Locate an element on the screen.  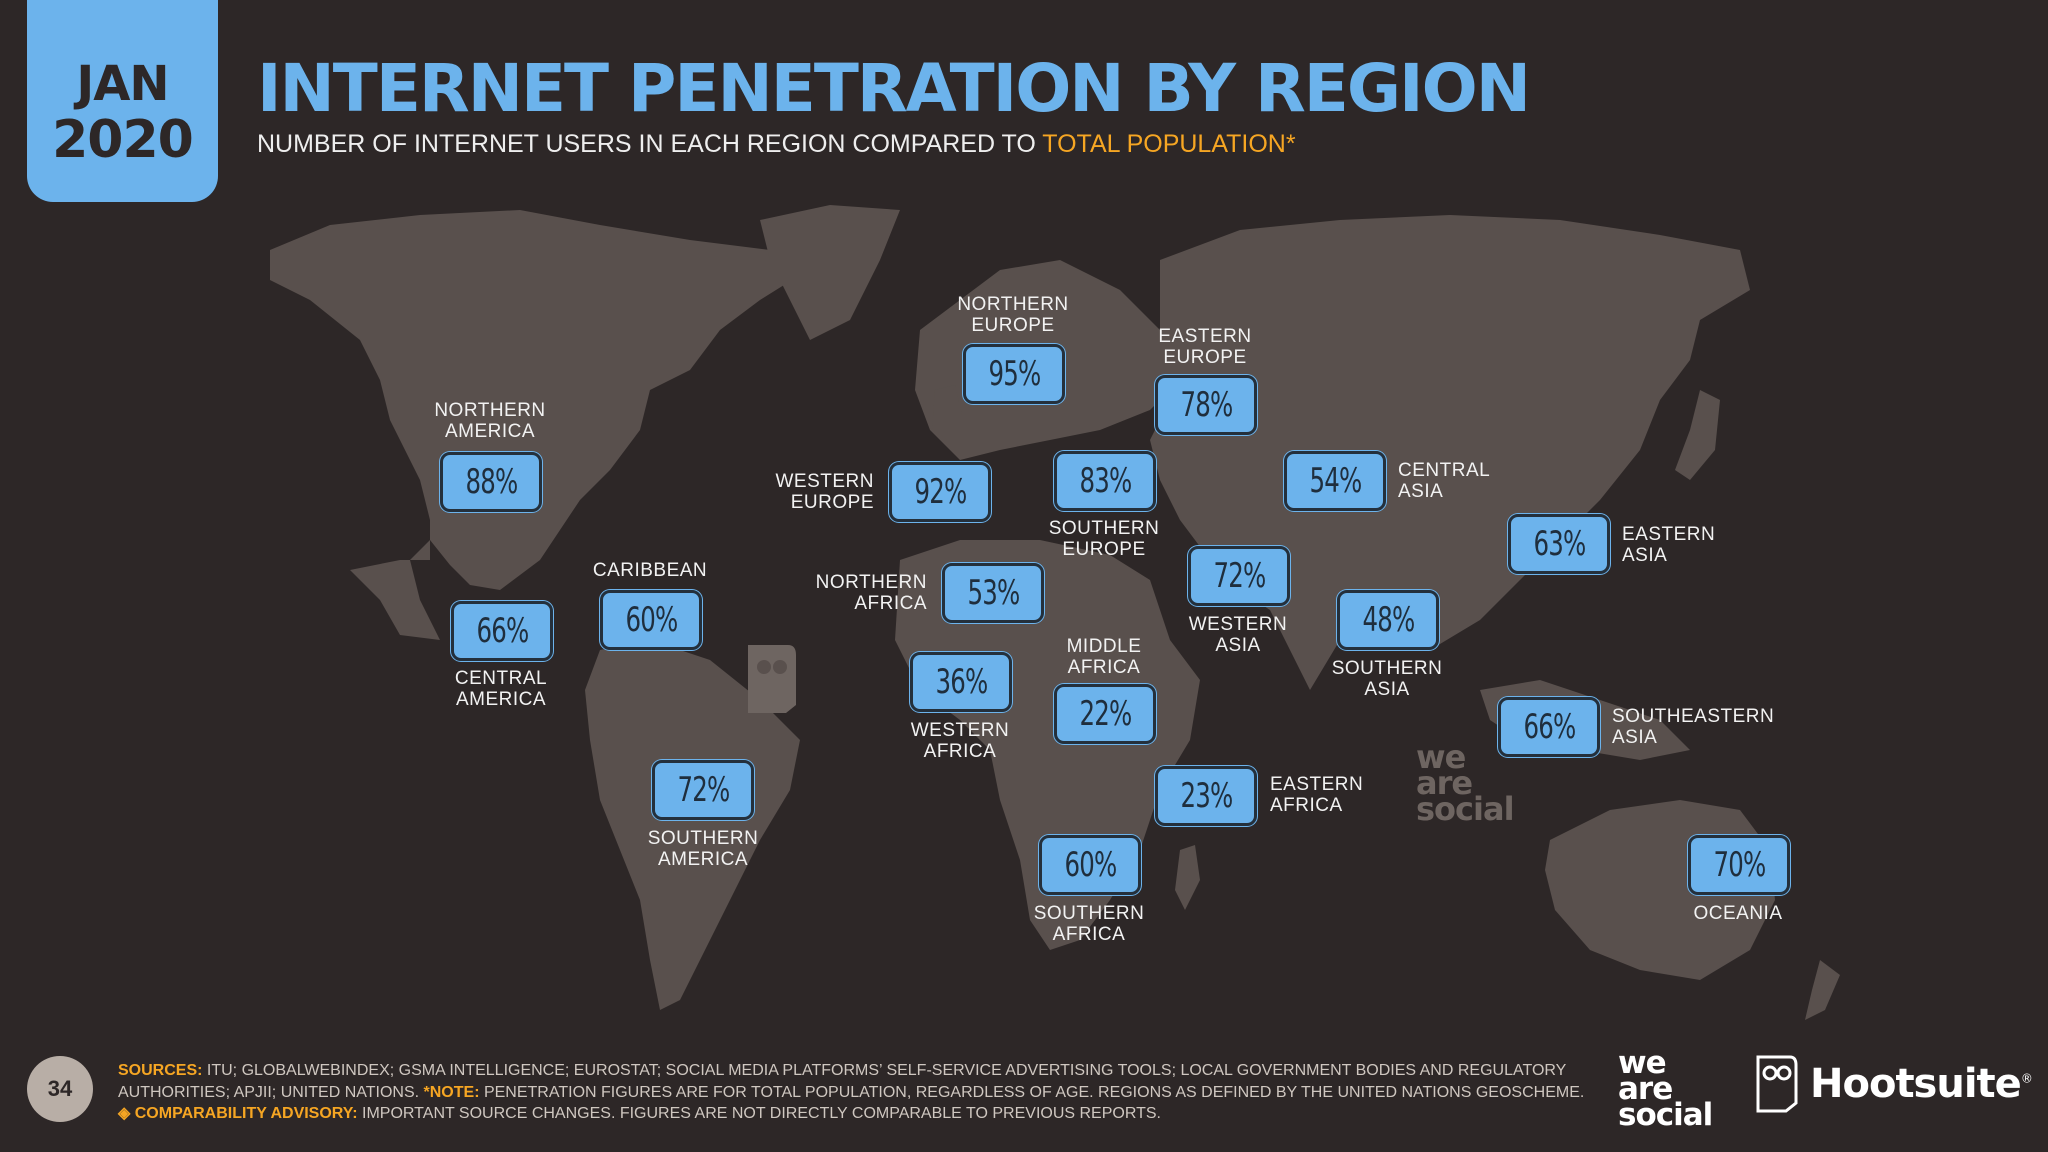
value-eastern-africa: 23% is located at coordinates (1206, 796).